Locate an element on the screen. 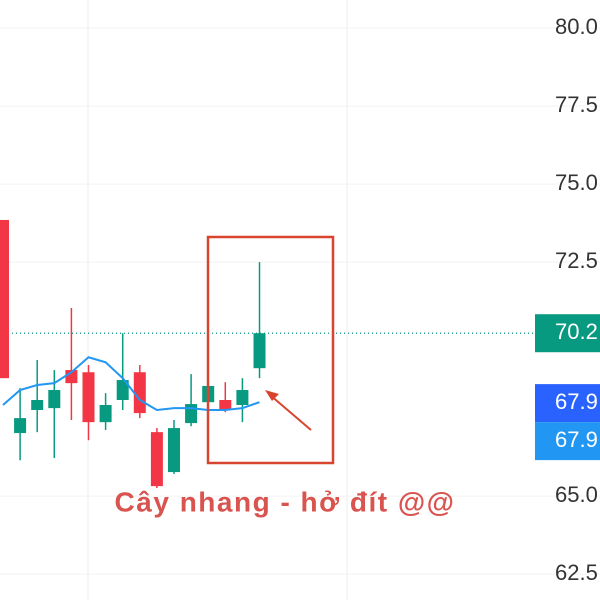 The width and height of the screenshot is (600, 600). y-tick-label: 65.0 is located at coordinates (576, 494).